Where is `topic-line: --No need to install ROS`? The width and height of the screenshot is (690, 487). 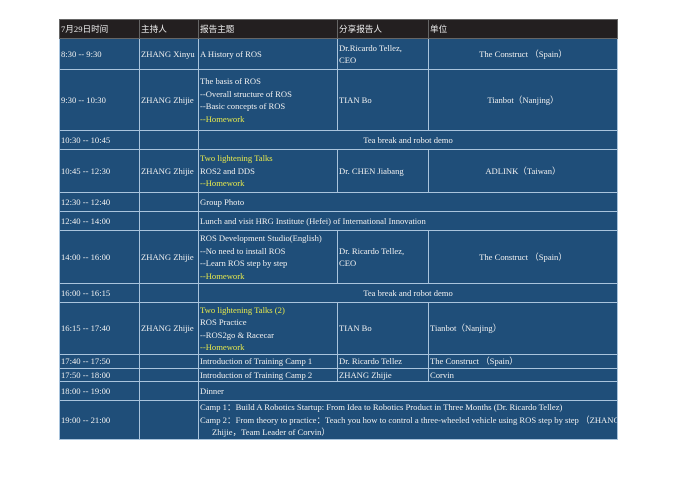 topic-line: --No need to install ROS is located at coordinates (243, 250).